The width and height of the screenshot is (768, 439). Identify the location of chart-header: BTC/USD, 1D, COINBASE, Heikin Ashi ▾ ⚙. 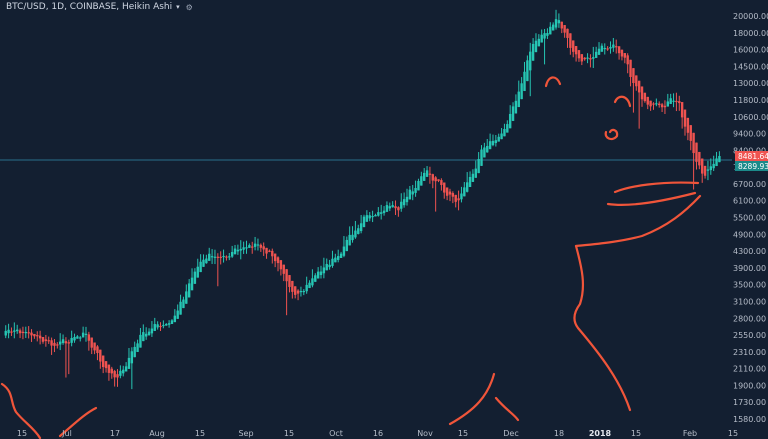
(99, 7).